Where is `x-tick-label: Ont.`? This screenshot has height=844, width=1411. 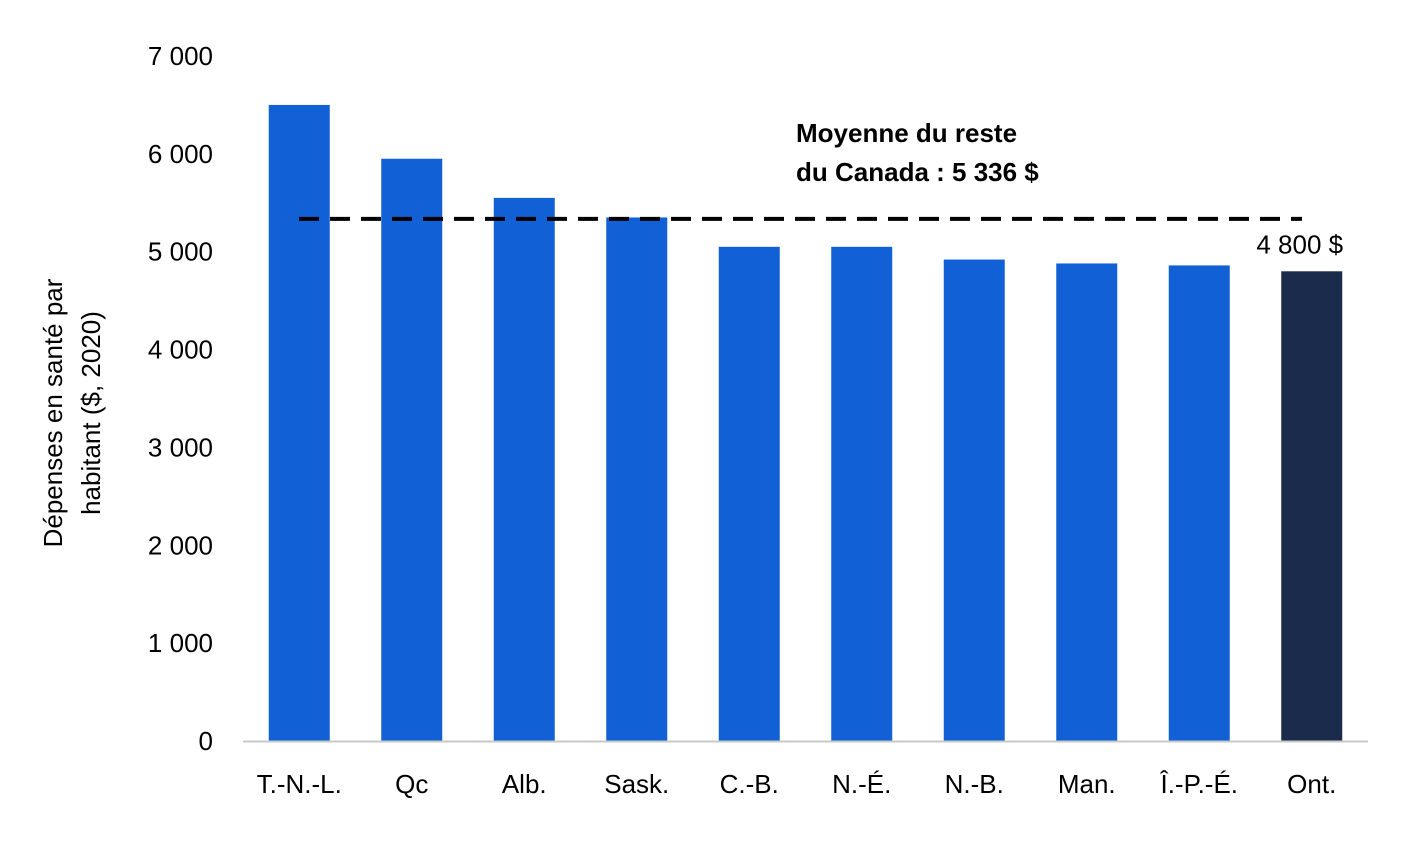 x-tick-label: Ont. is located at coordinates (1311, 784).